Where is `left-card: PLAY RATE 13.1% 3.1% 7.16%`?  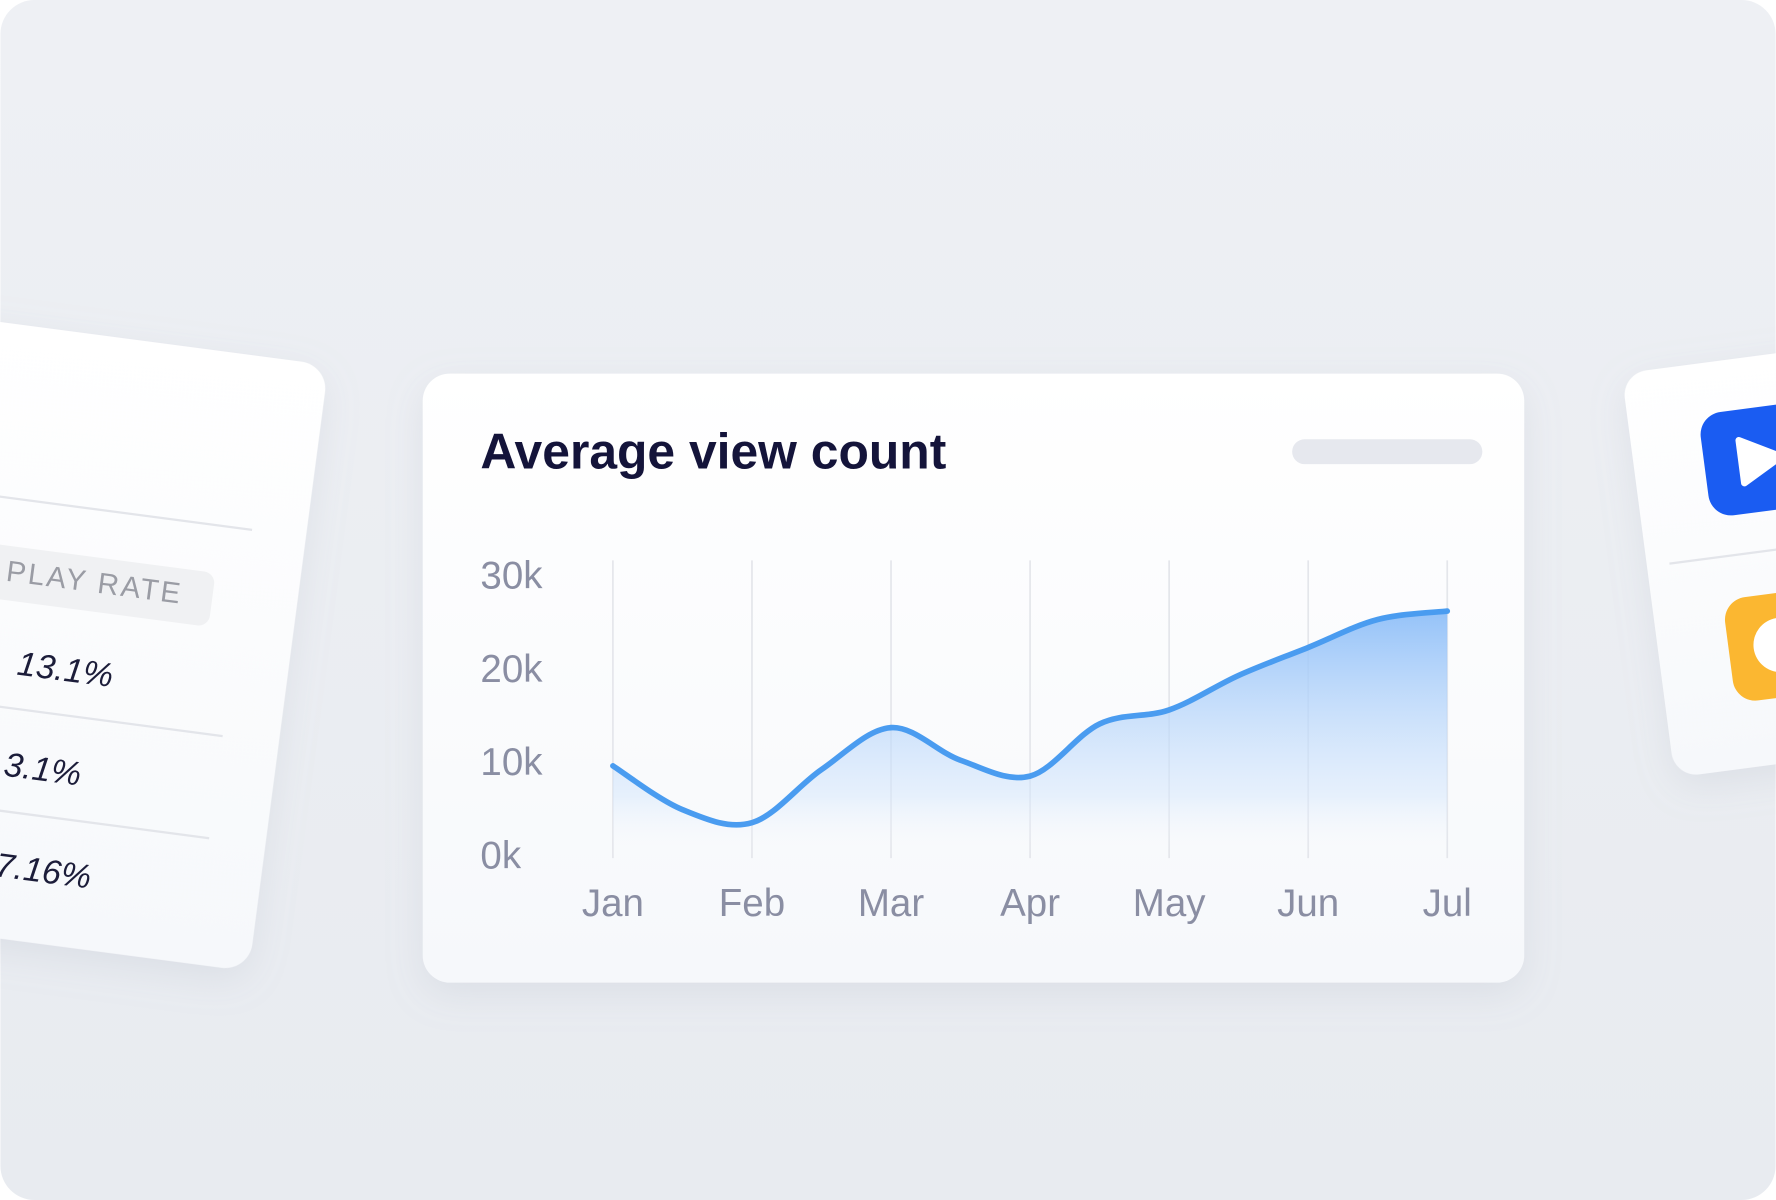 left-card: PLAY RATE 13.1% 3.1% 7.16% is located at coordinates (163, 637).